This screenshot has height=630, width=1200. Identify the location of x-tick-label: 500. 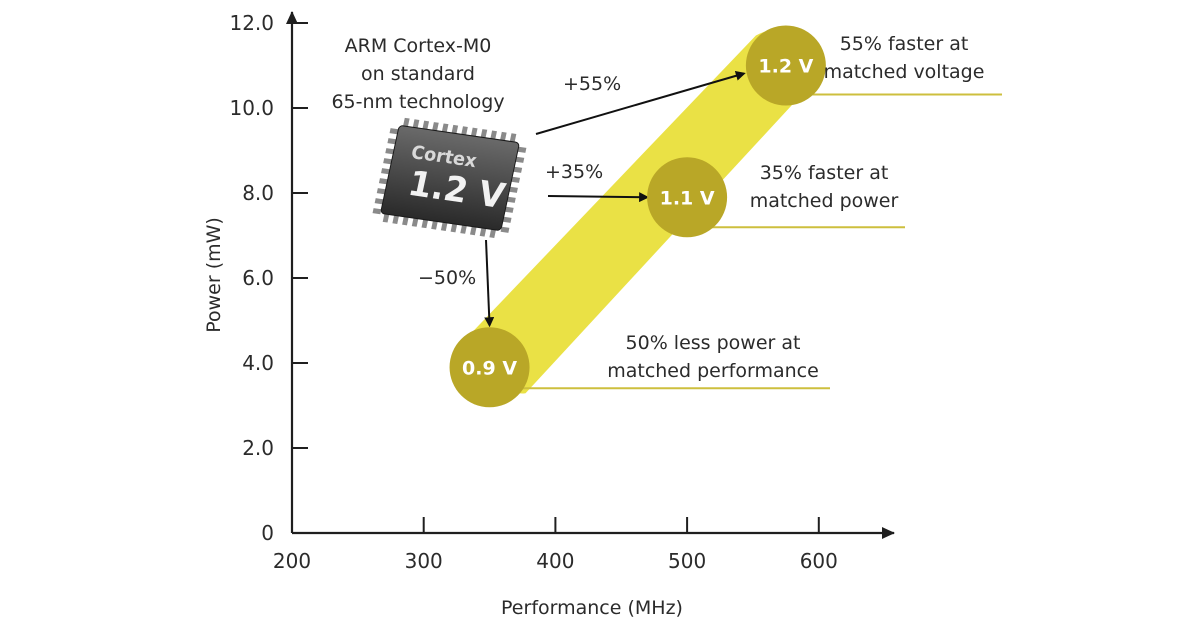
(687, 561).